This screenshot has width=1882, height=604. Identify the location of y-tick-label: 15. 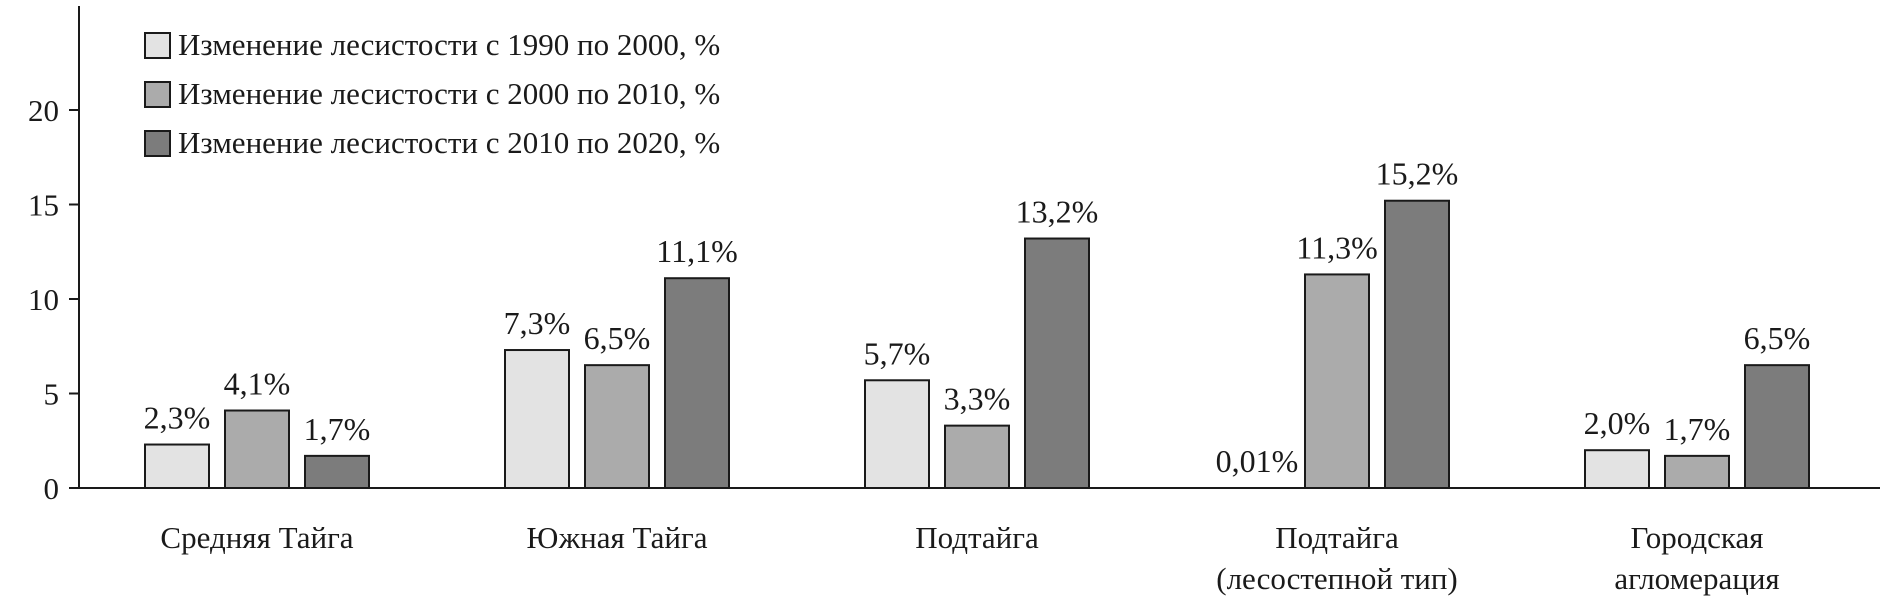
(43, 205).